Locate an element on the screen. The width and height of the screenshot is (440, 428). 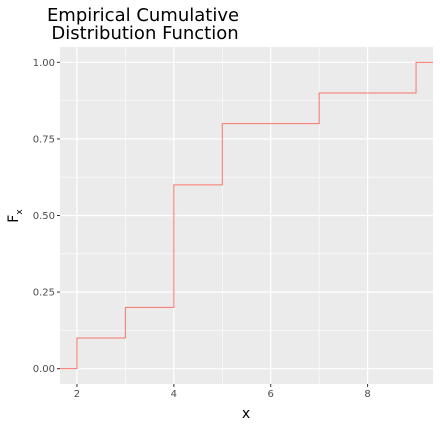
y-tick-label: 0.00 is located at coordinates (44, 369).